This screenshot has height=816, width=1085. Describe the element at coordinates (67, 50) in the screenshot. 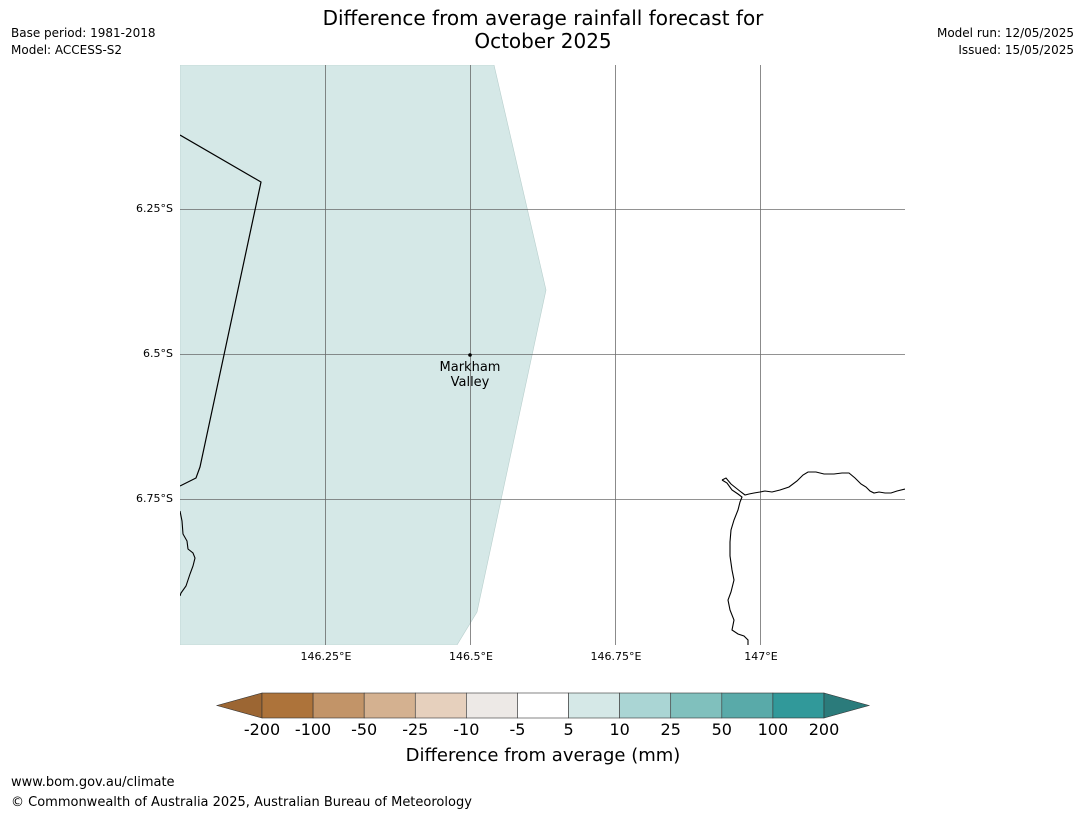

I see `model-text: Model: ACCESS-S2` at that location.